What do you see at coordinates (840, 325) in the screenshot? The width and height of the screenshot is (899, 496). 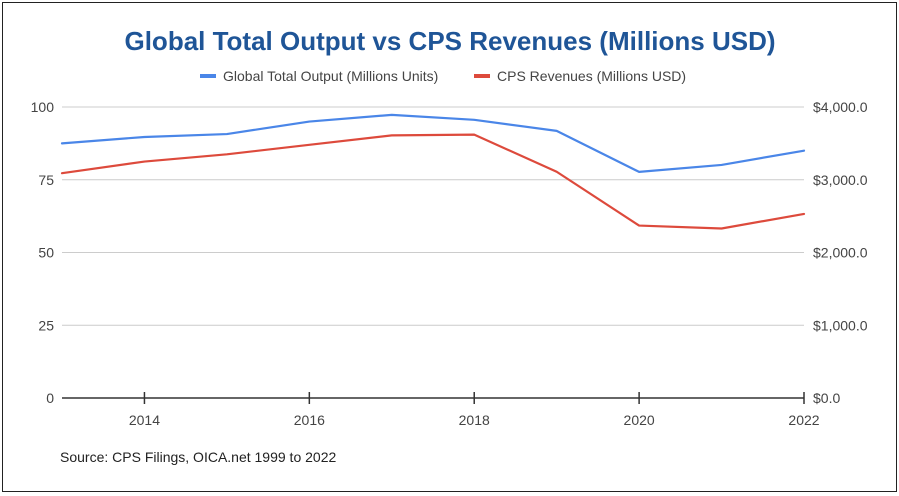 I see `right-tick-label: $1,000.0` at bounding box center [840, 325].